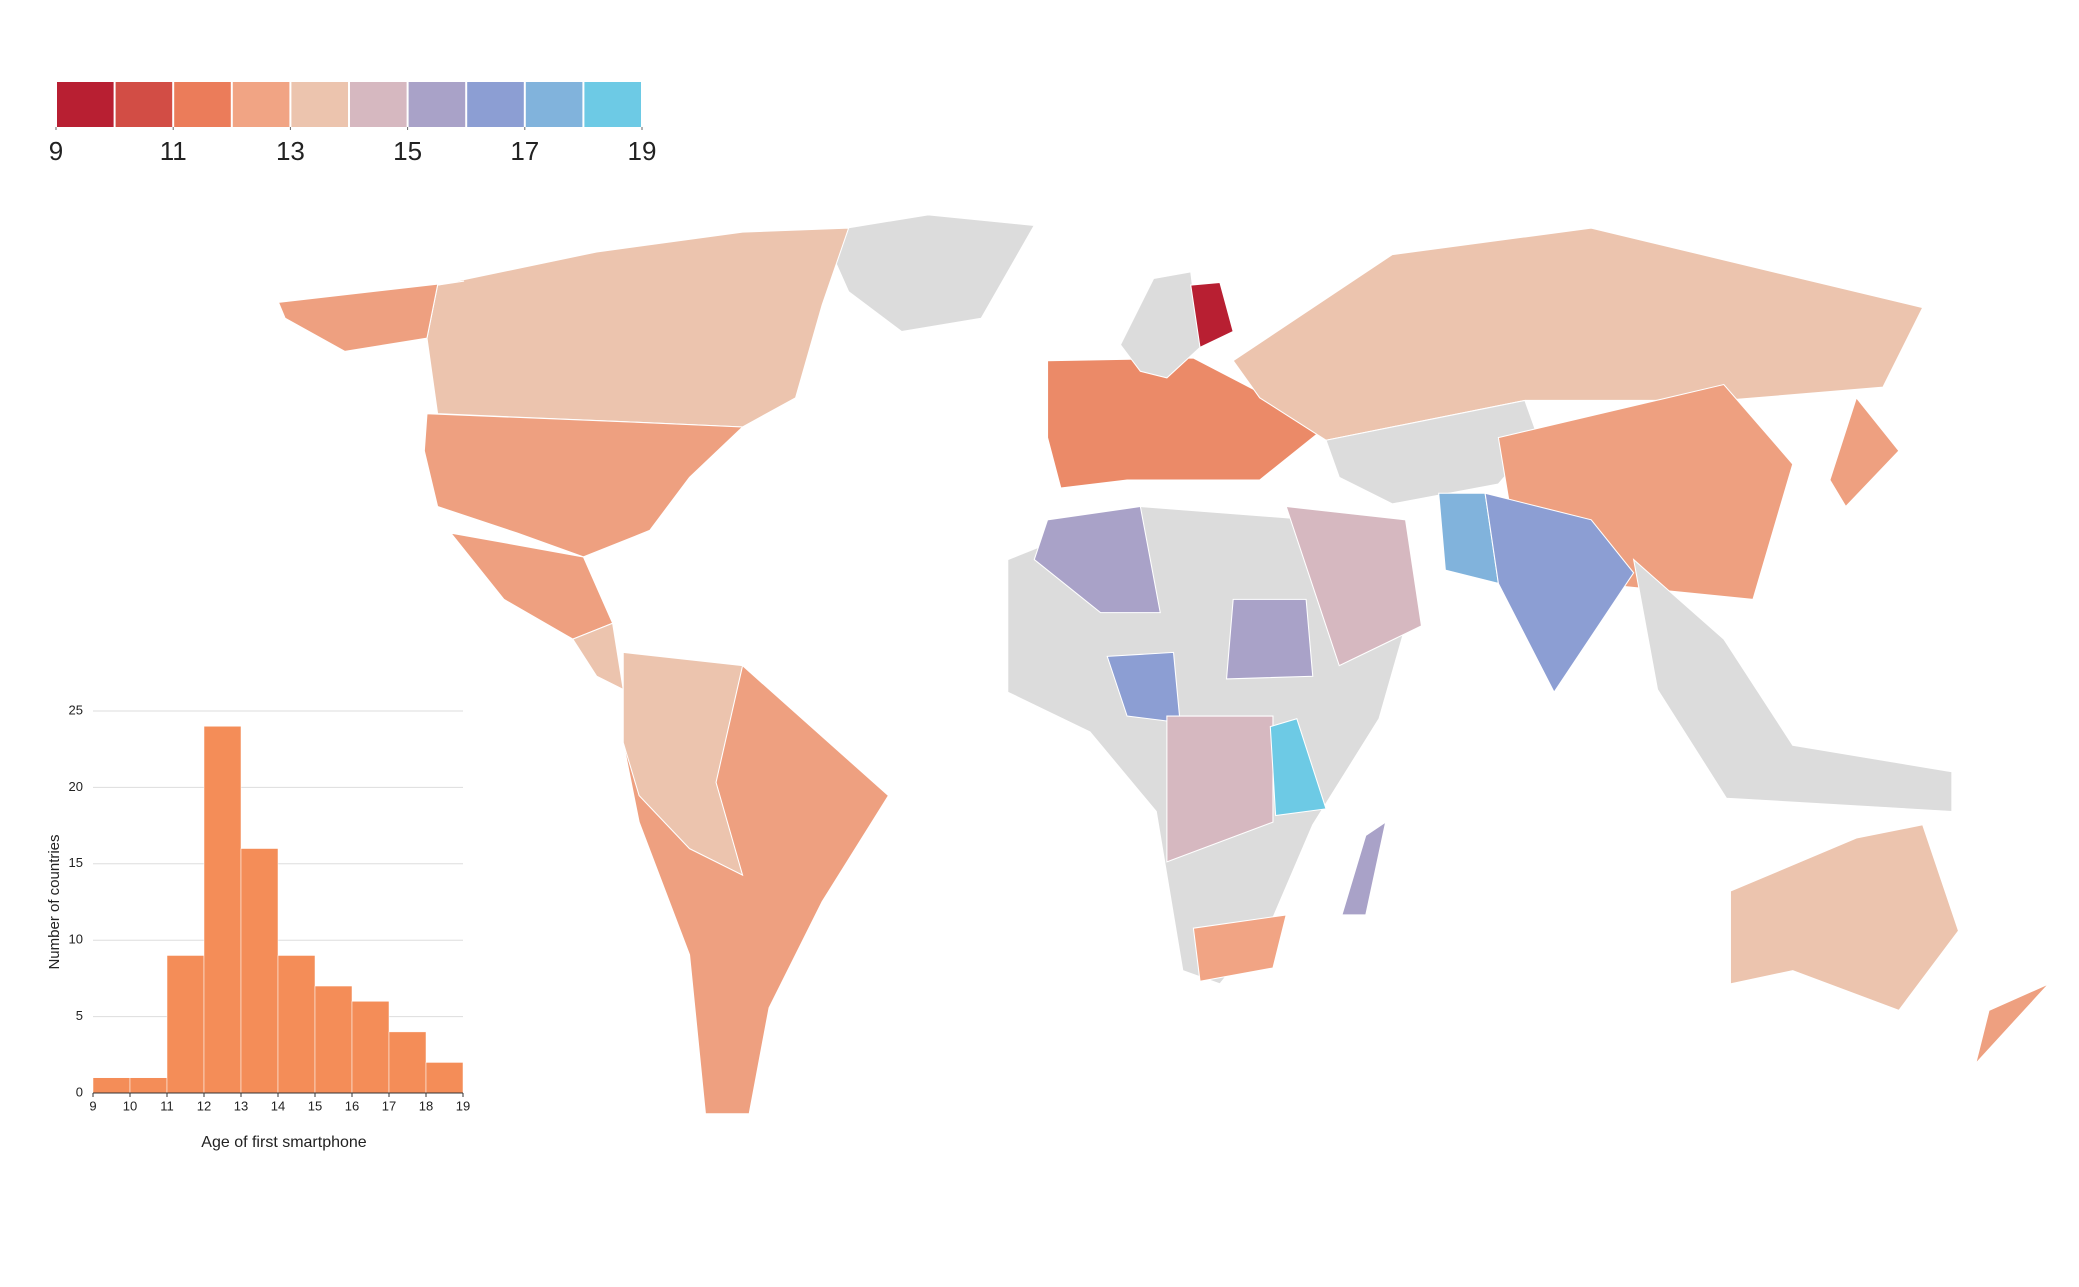 This screenshot has height=1287, width=2079. I want to click on russia, so click(1578, 334).